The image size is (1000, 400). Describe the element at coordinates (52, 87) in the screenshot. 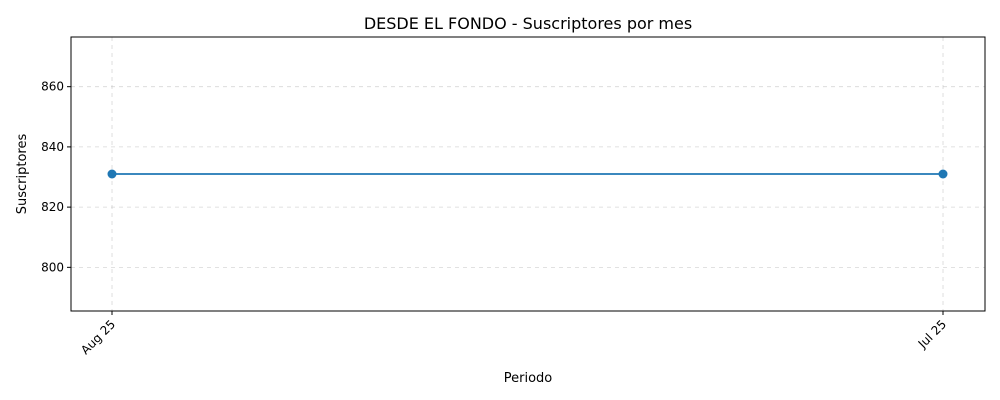

I see `y-tick-label: 860` at that location.